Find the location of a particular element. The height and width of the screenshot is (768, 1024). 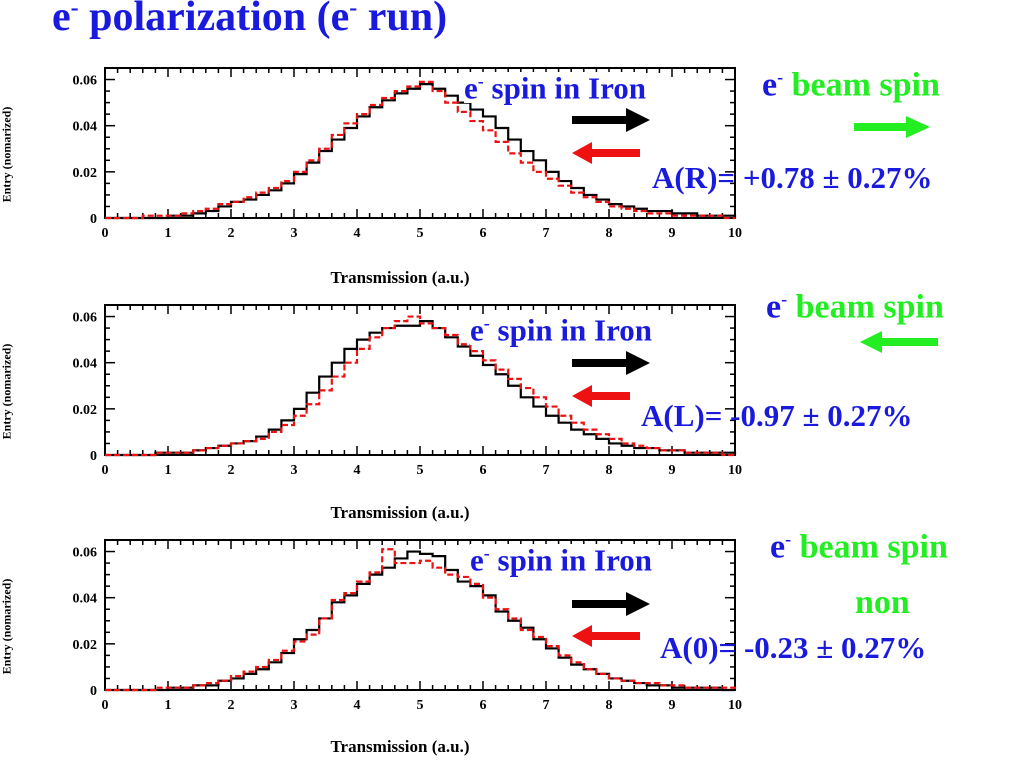

asymmetry-value: A(0)= -0.23 ± 0.27% is located at coordinates (793, 647).